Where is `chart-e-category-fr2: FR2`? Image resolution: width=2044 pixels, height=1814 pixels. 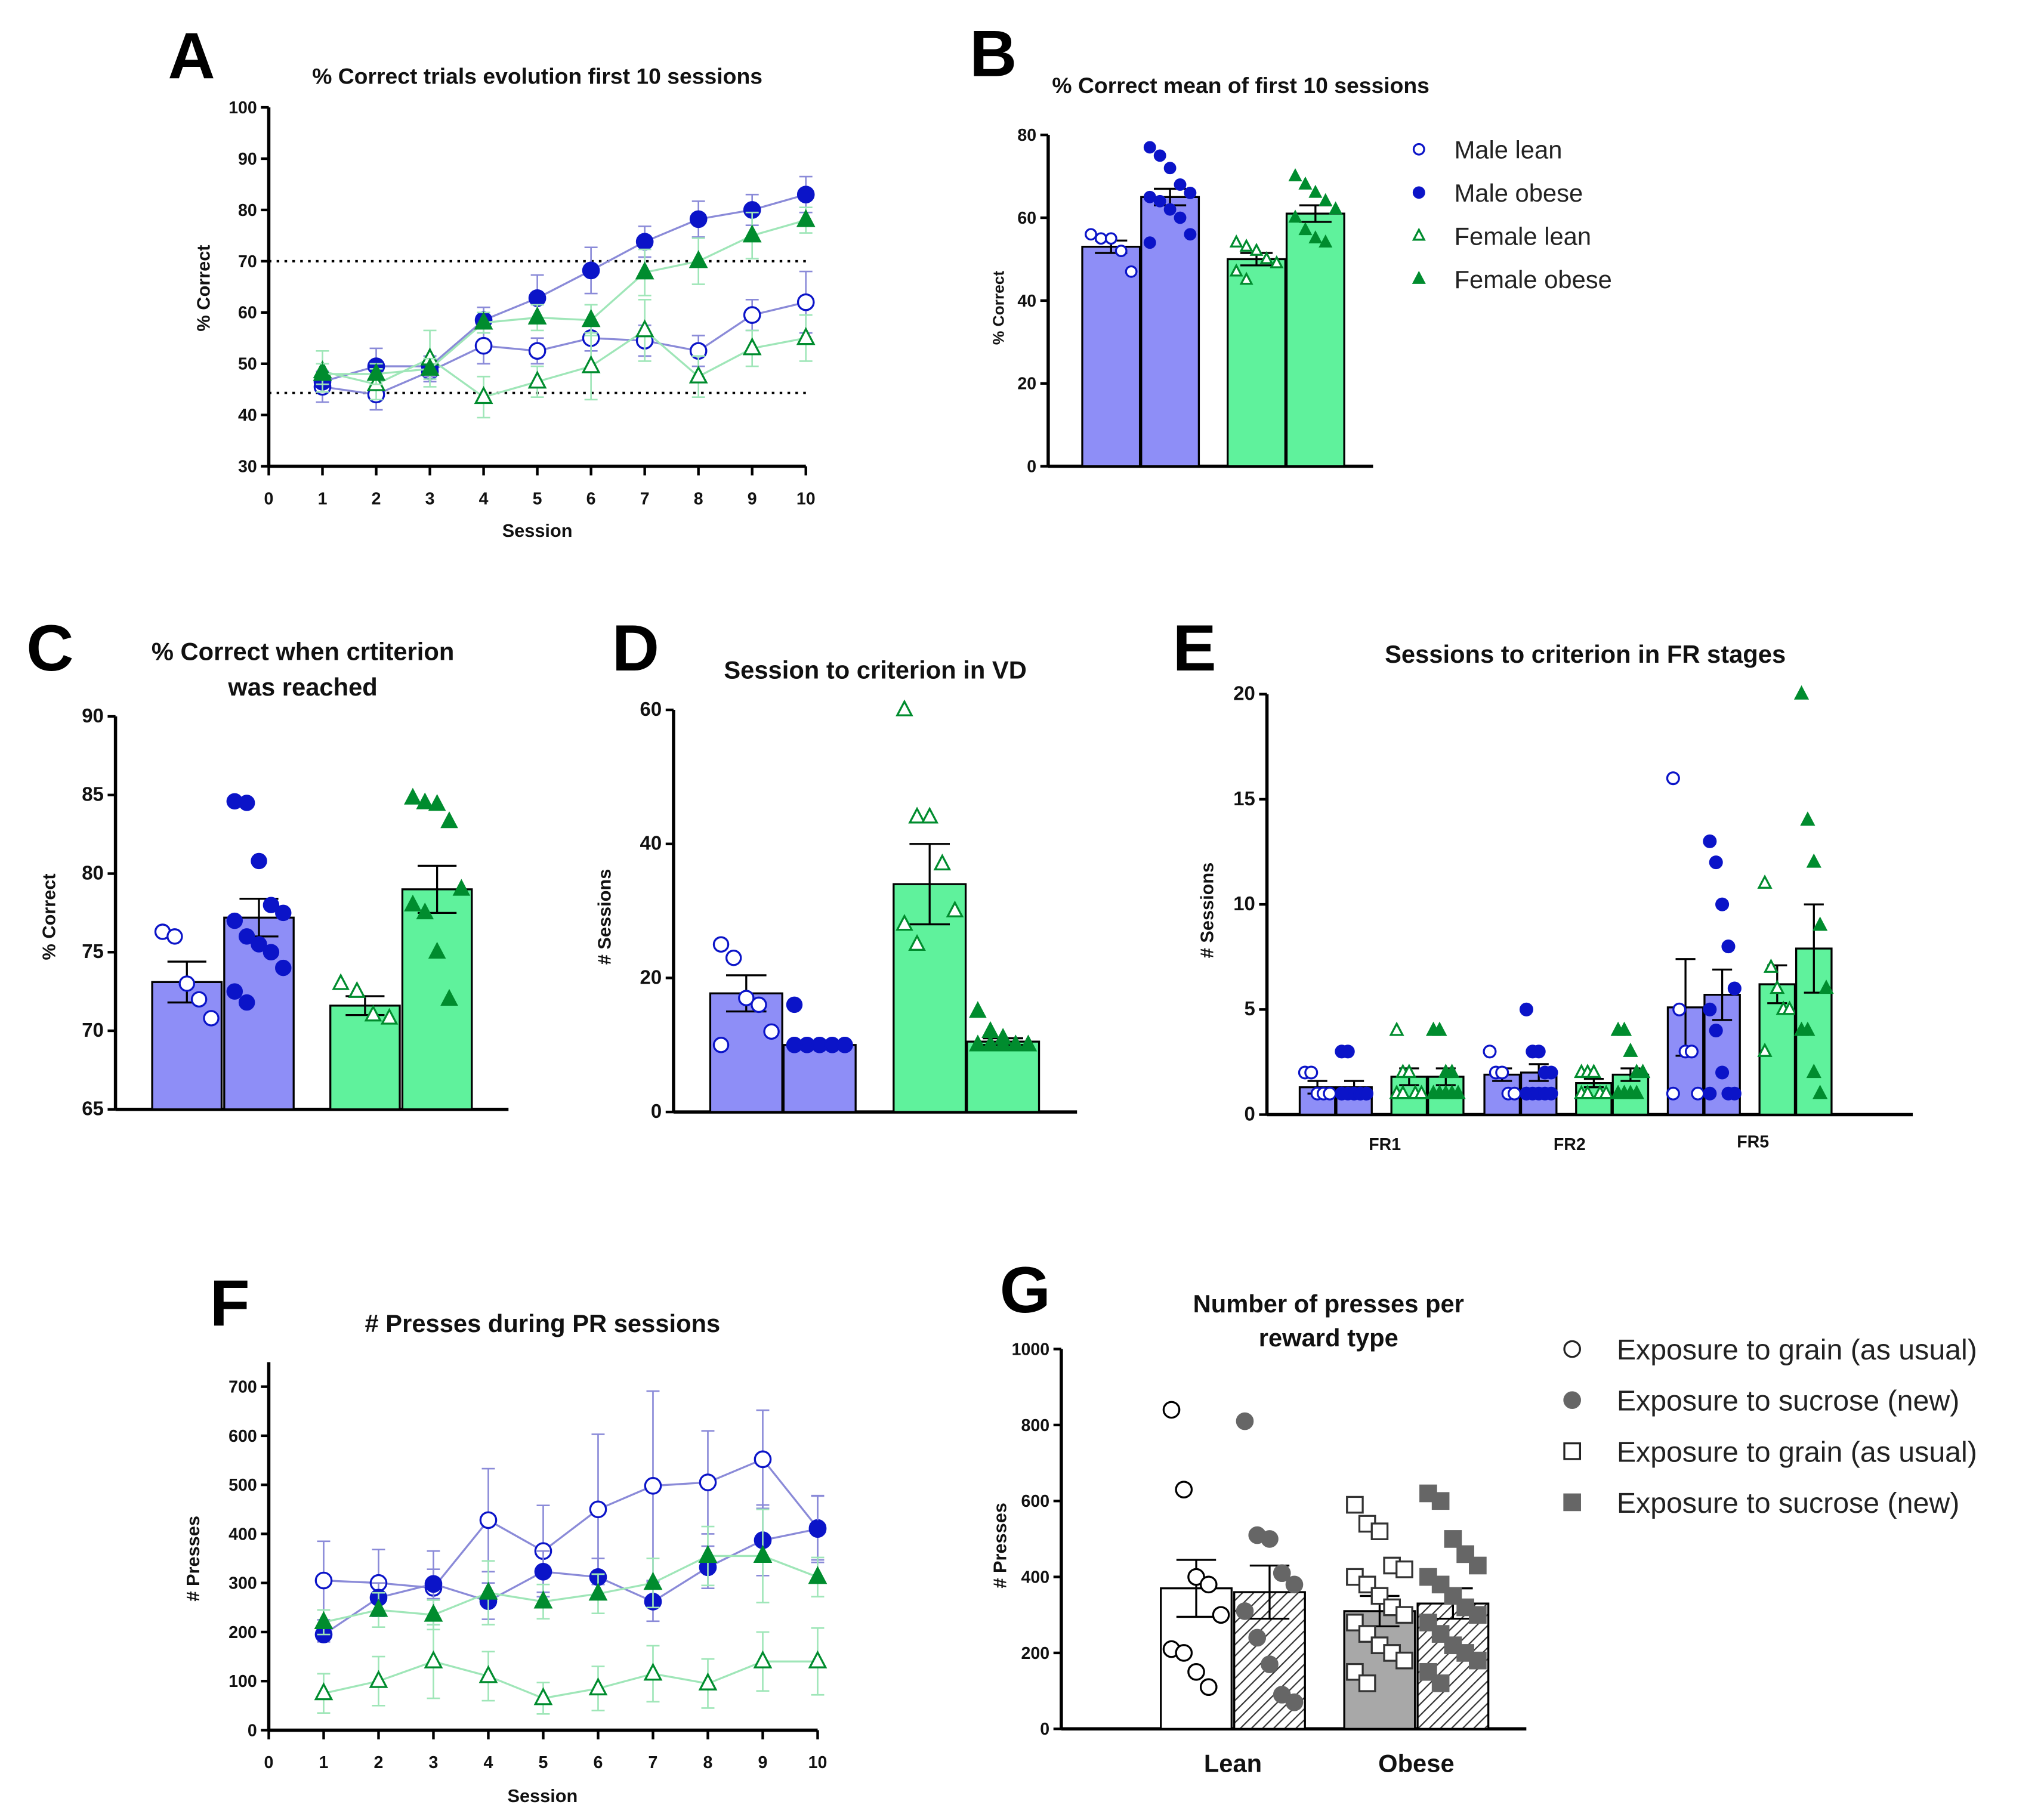
chart-e-category-fr2: FR2 is located at coordinates (1570, 1144).